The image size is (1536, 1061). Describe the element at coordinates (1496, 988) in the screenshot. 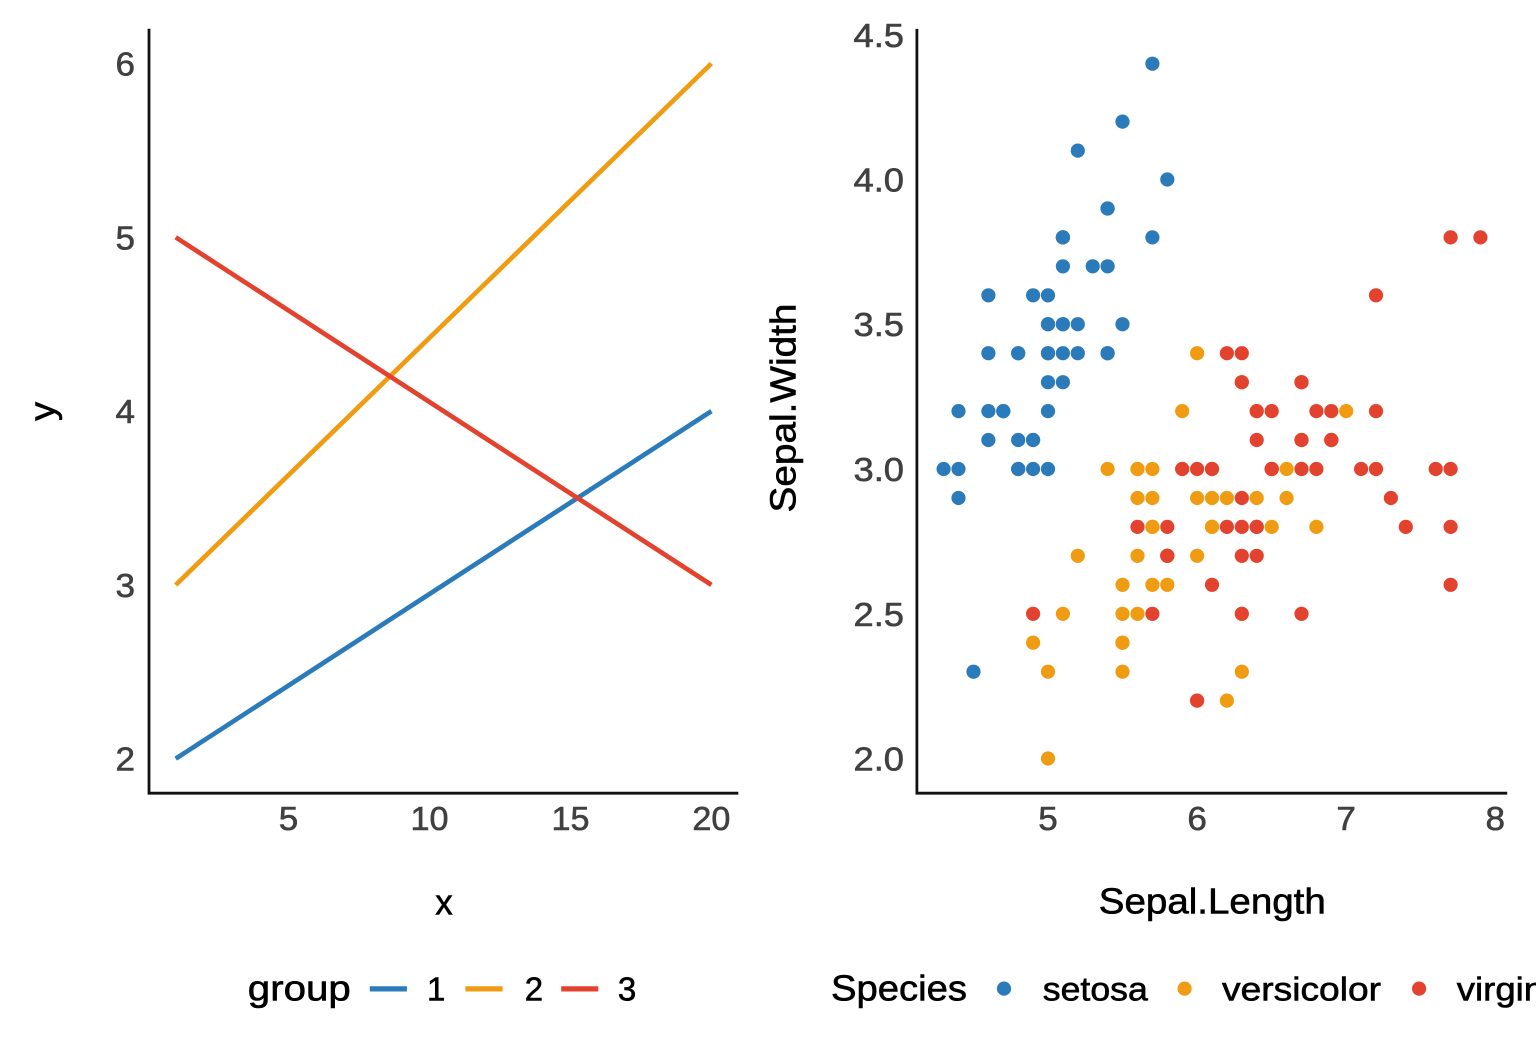

I see `svg-text: virginica` at that location.